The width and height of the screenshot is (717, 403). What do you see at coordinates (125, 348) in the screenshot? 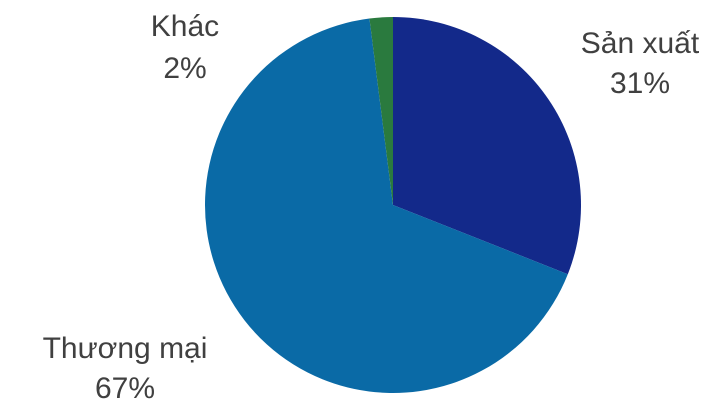
I see `slice-label: Thương mại` at bounding box center [125, 348].